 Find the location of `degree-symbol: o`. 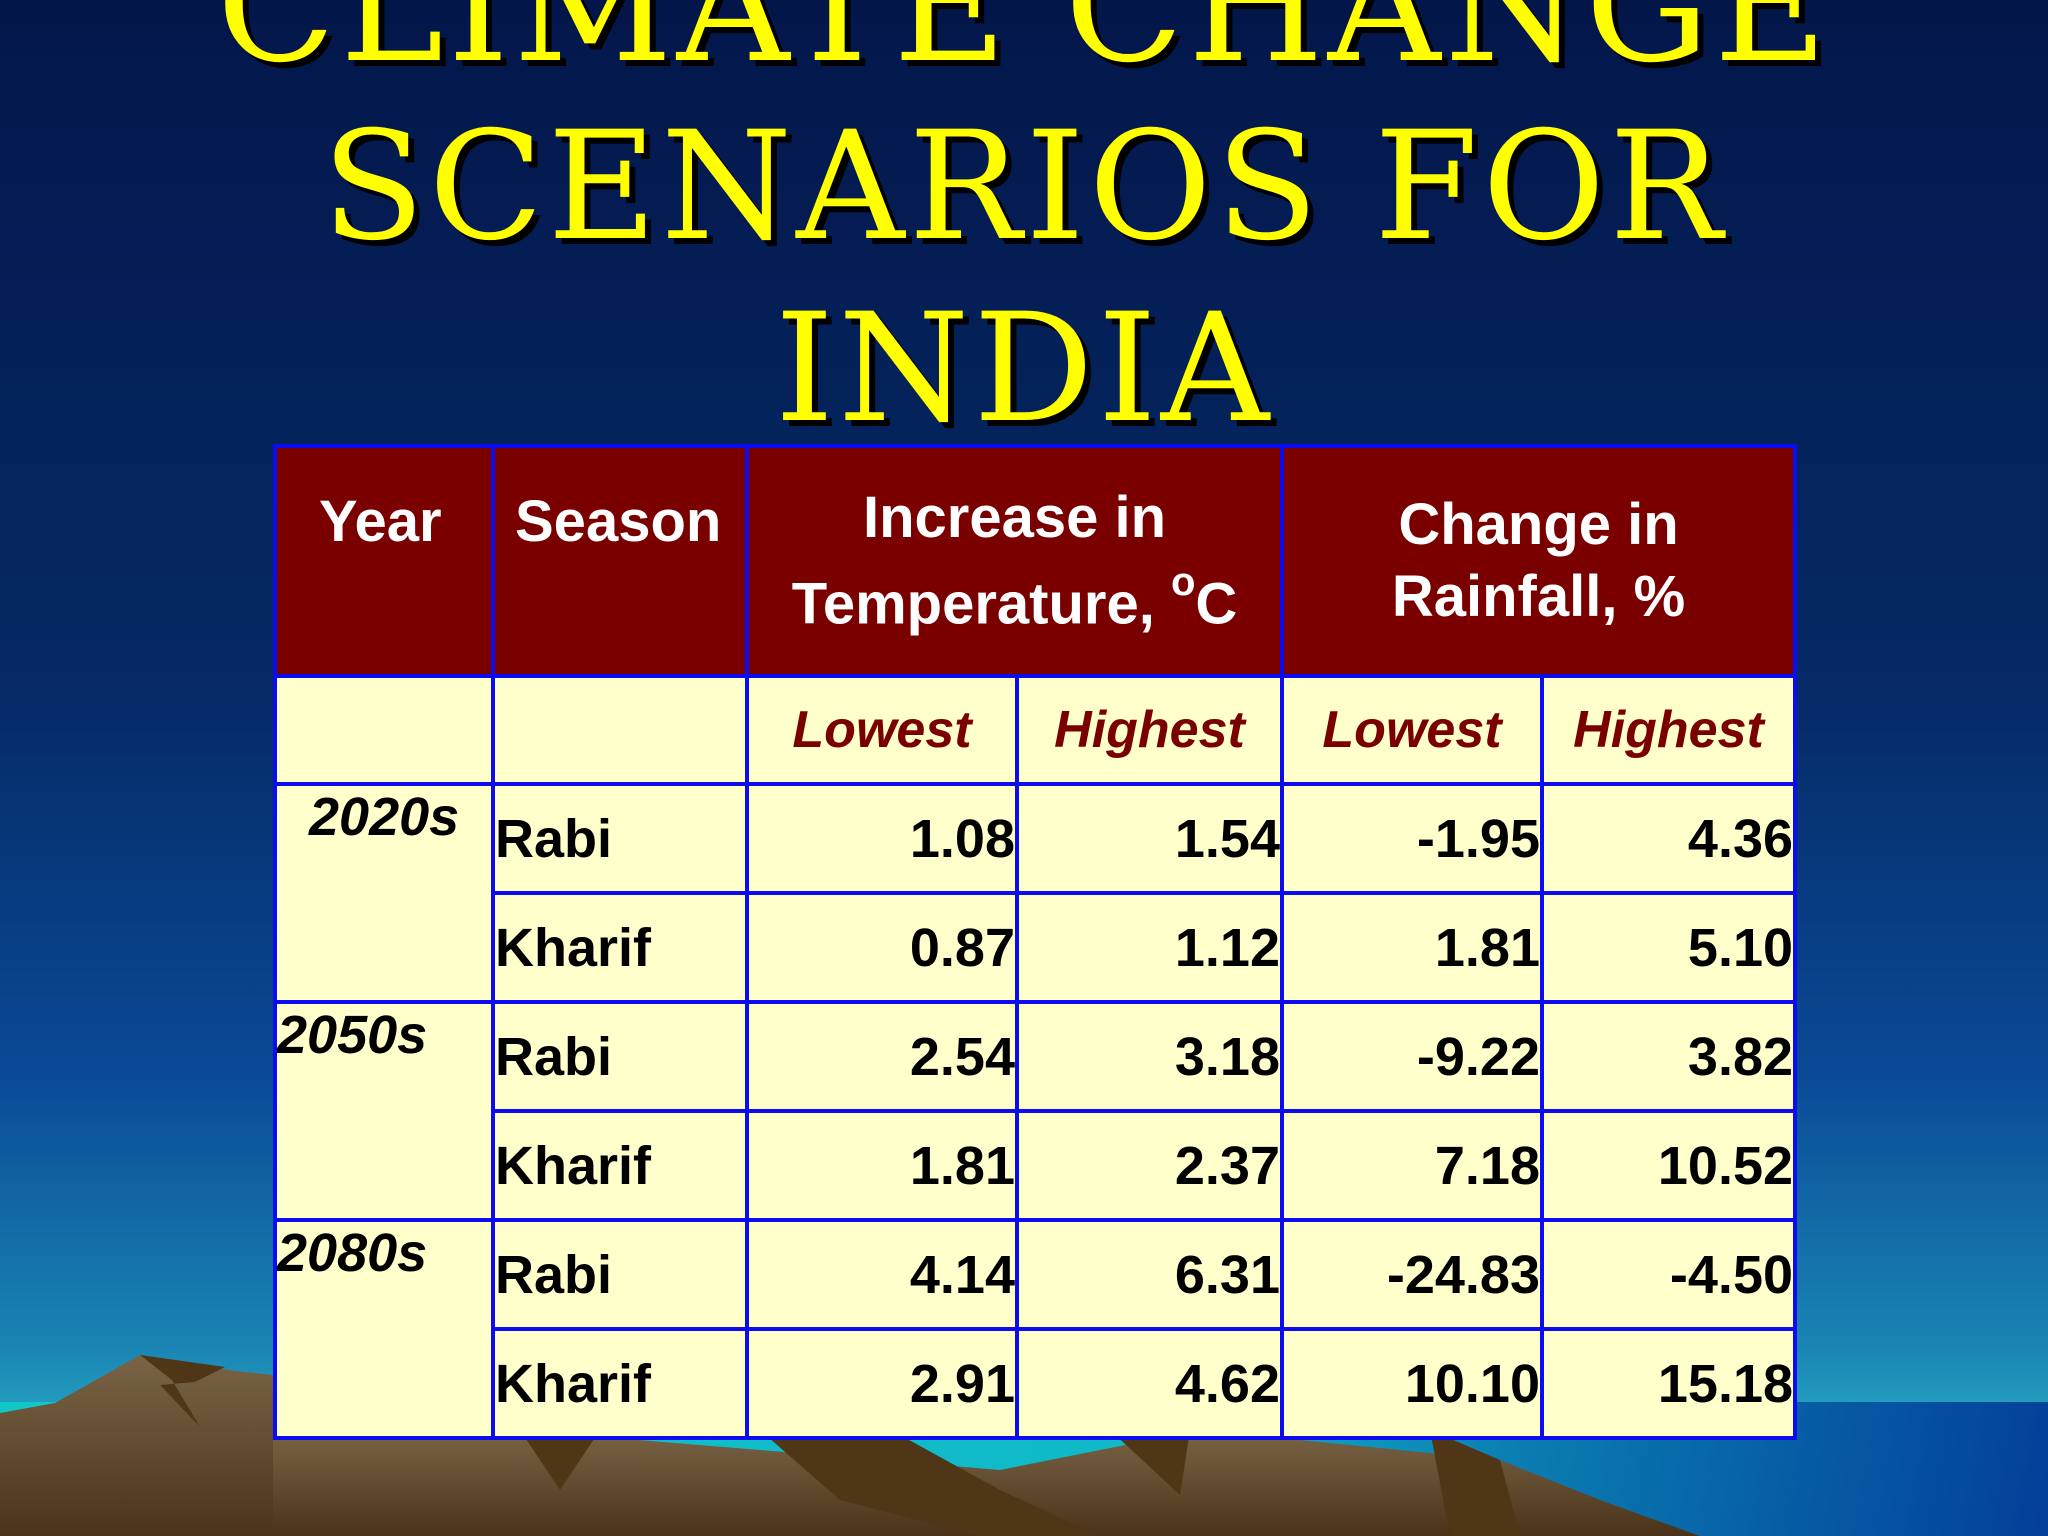

degree-symbol: o is located at coordinates (1183, 581).